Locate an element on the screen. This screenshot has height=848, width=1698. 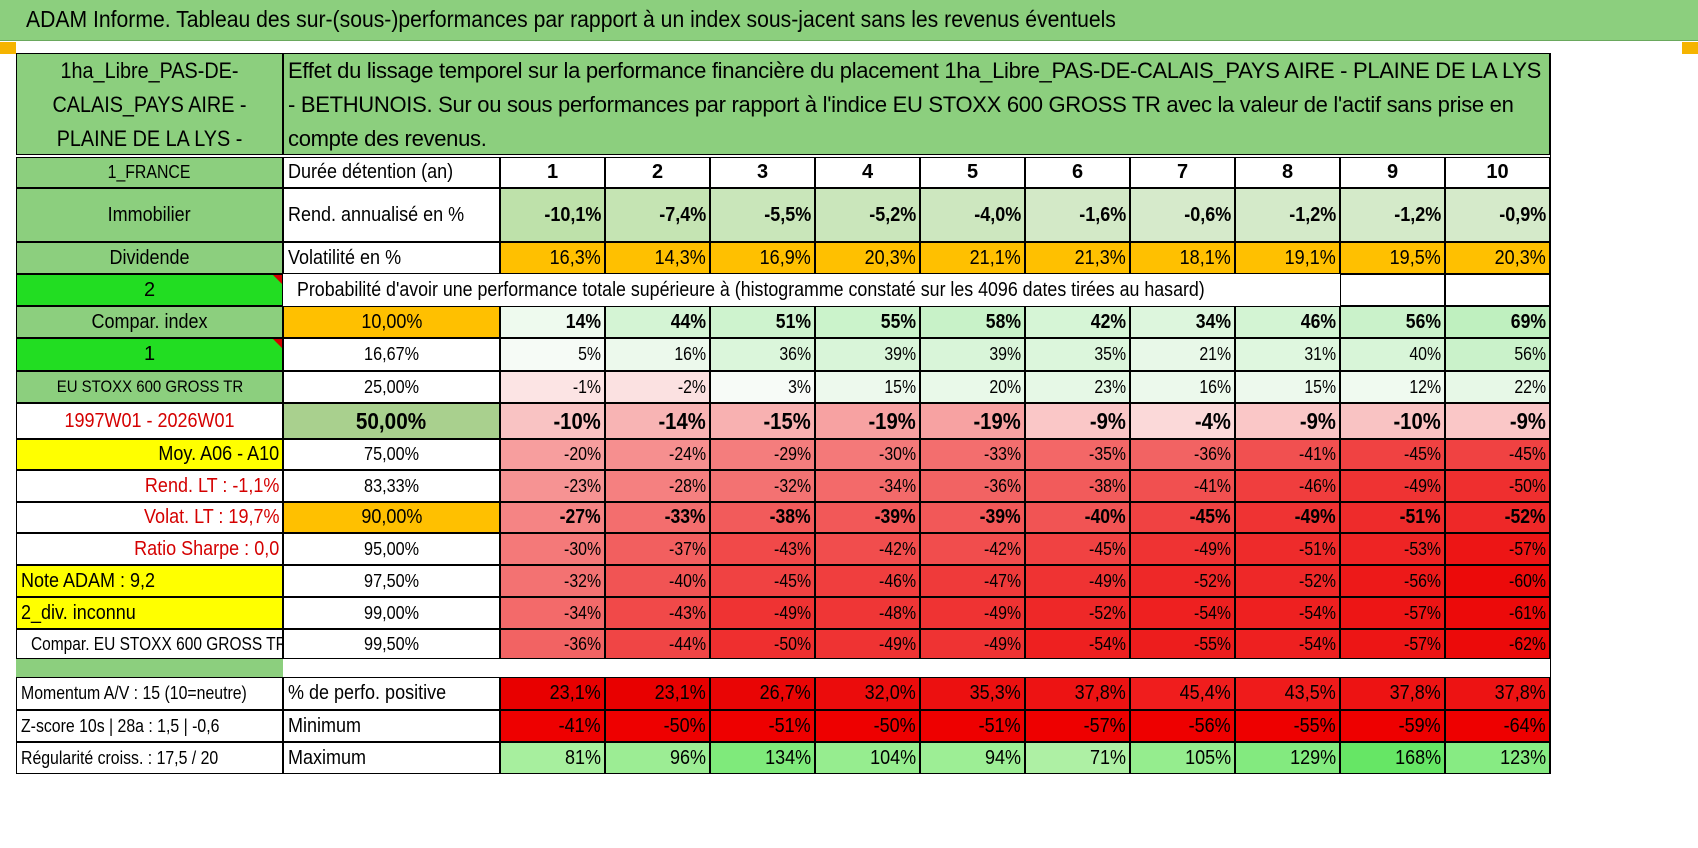
positive-perf-label: % de perfo. positive is located at coordinates (391, 693).